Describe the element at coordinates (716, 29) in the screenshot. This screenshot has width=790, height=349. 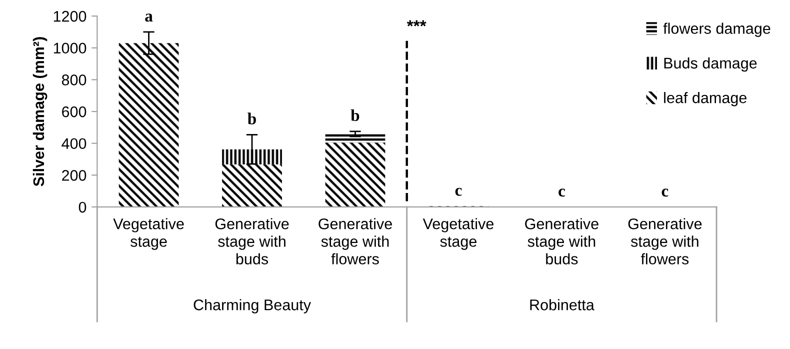
I see `legend-label: flowers damage` at that location.